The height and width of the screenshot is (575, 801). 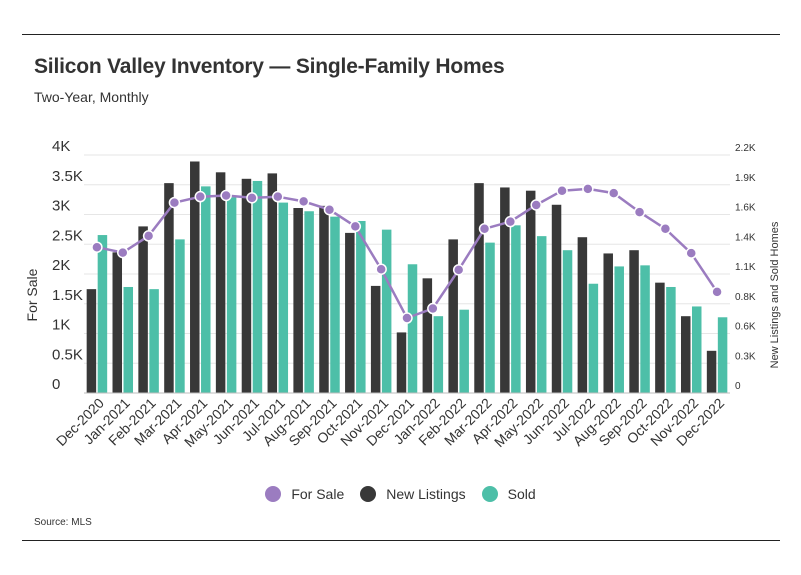 What do you see at coordinates (775, 294) in the screenshot?
I see `y2-axis-title: New Listings and Sold Homes` at bounding box center [775, 294].